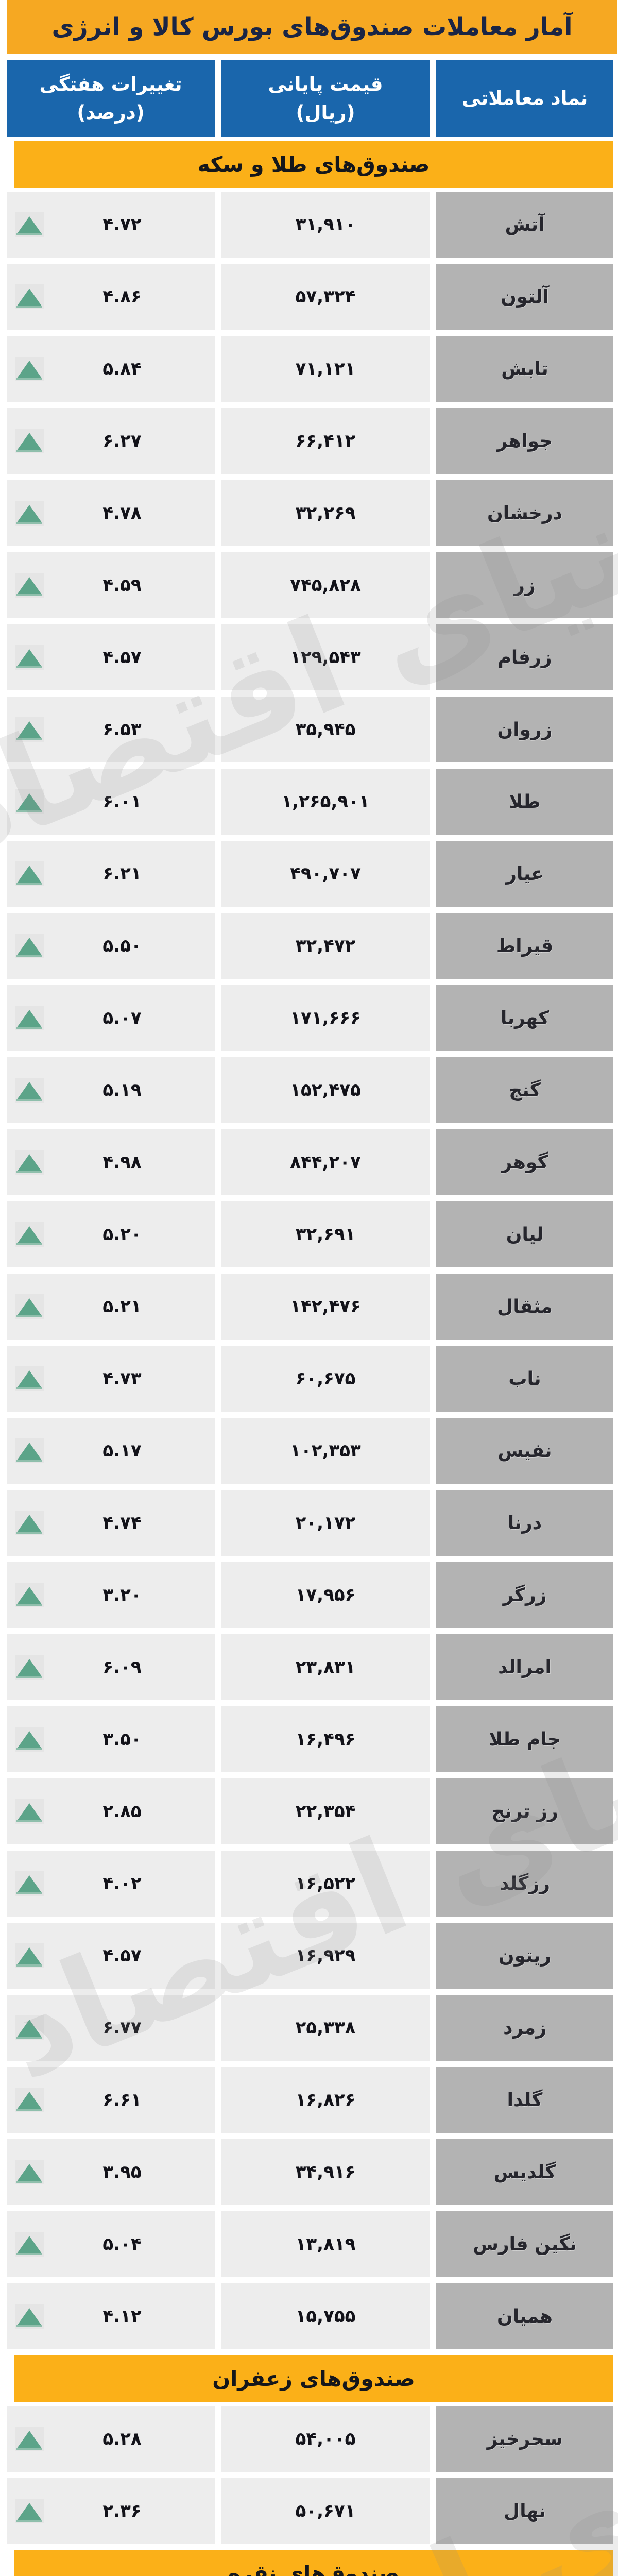 The width and height of the screenshot is (618, 2576). I want to click on table-row: طلا ۱,۲۶۵,۹۰۱ ۶.۰۱, so click(310, 802).